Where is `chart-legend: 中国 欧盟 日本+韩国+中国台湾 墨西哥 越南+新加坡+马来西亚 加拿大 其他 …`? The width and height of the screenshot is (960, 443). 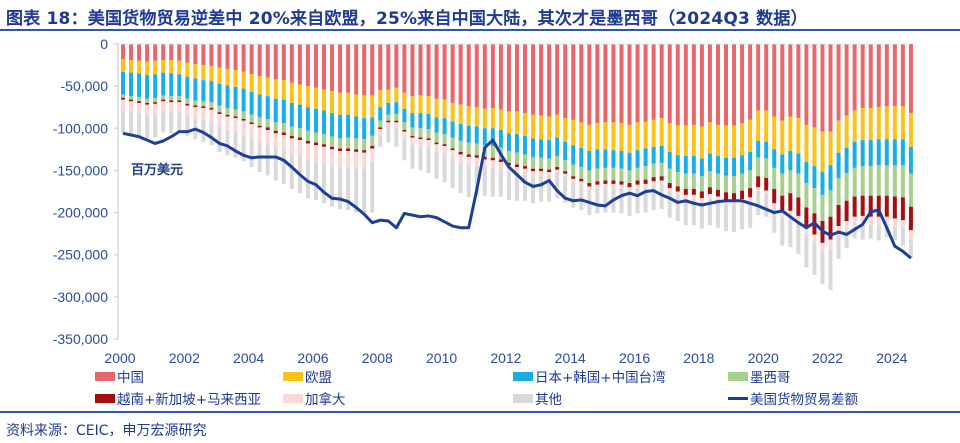
chart-legend: 中国 欧盟 日本+韩国+中国台湾 墨西哥 越南+新加坡+马来西亚 加拿大 其他 … is located at coordinates (525, 388).